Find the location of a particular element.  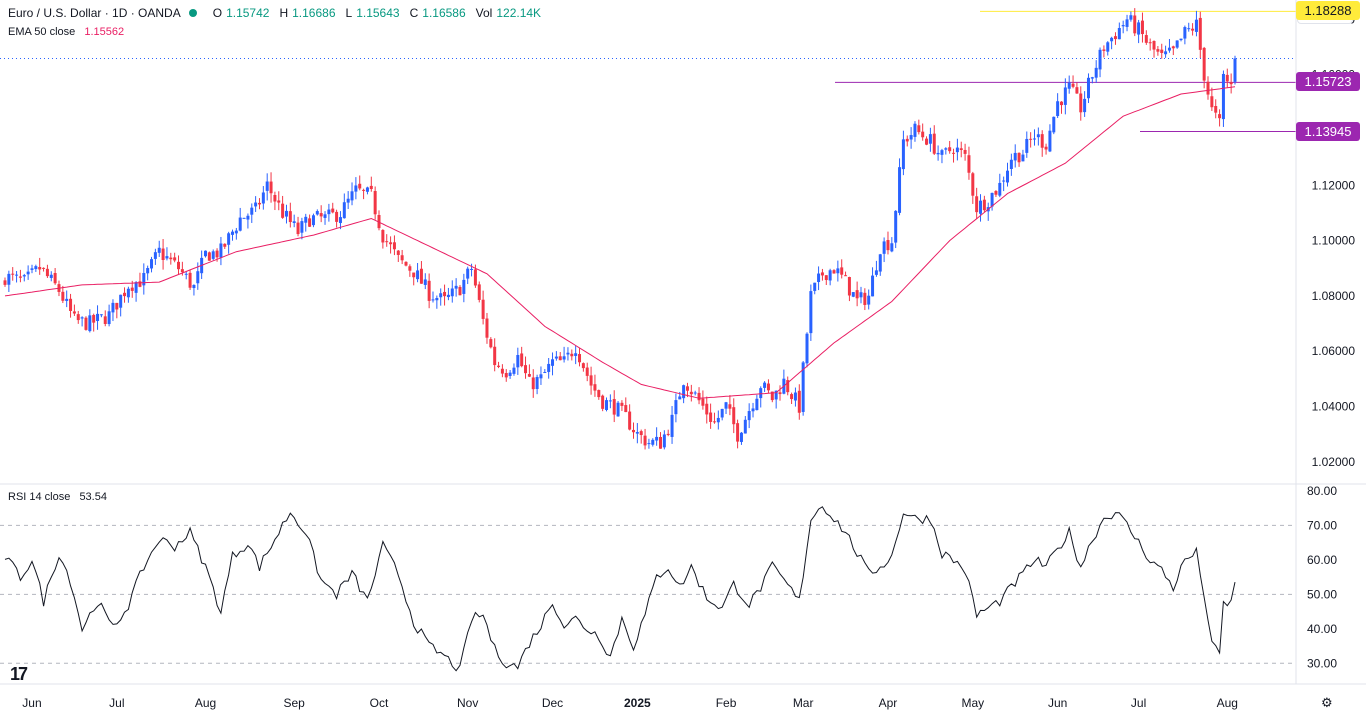

ema-value: 1.15562 is located at coordinates (104, 32).